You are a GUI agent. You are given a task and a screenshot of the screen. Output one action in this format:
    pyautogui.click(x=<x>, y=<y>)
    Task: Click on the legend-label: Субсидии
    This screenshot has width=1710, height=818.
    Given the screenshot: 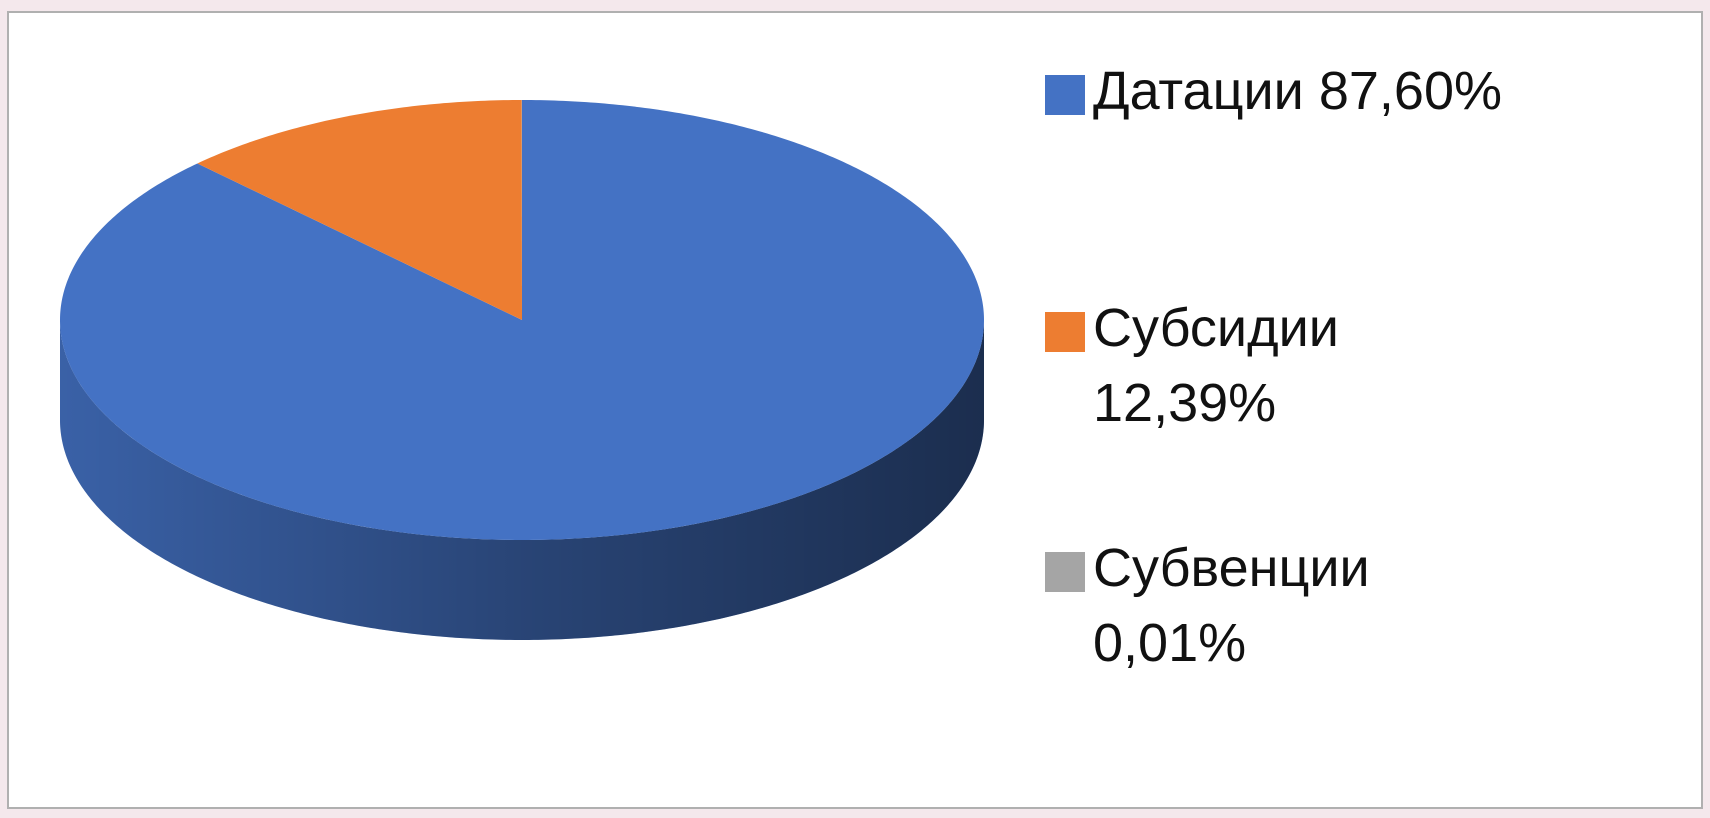 What is the action you would take?
    pyautogui.click(x=1216, y=328)
    